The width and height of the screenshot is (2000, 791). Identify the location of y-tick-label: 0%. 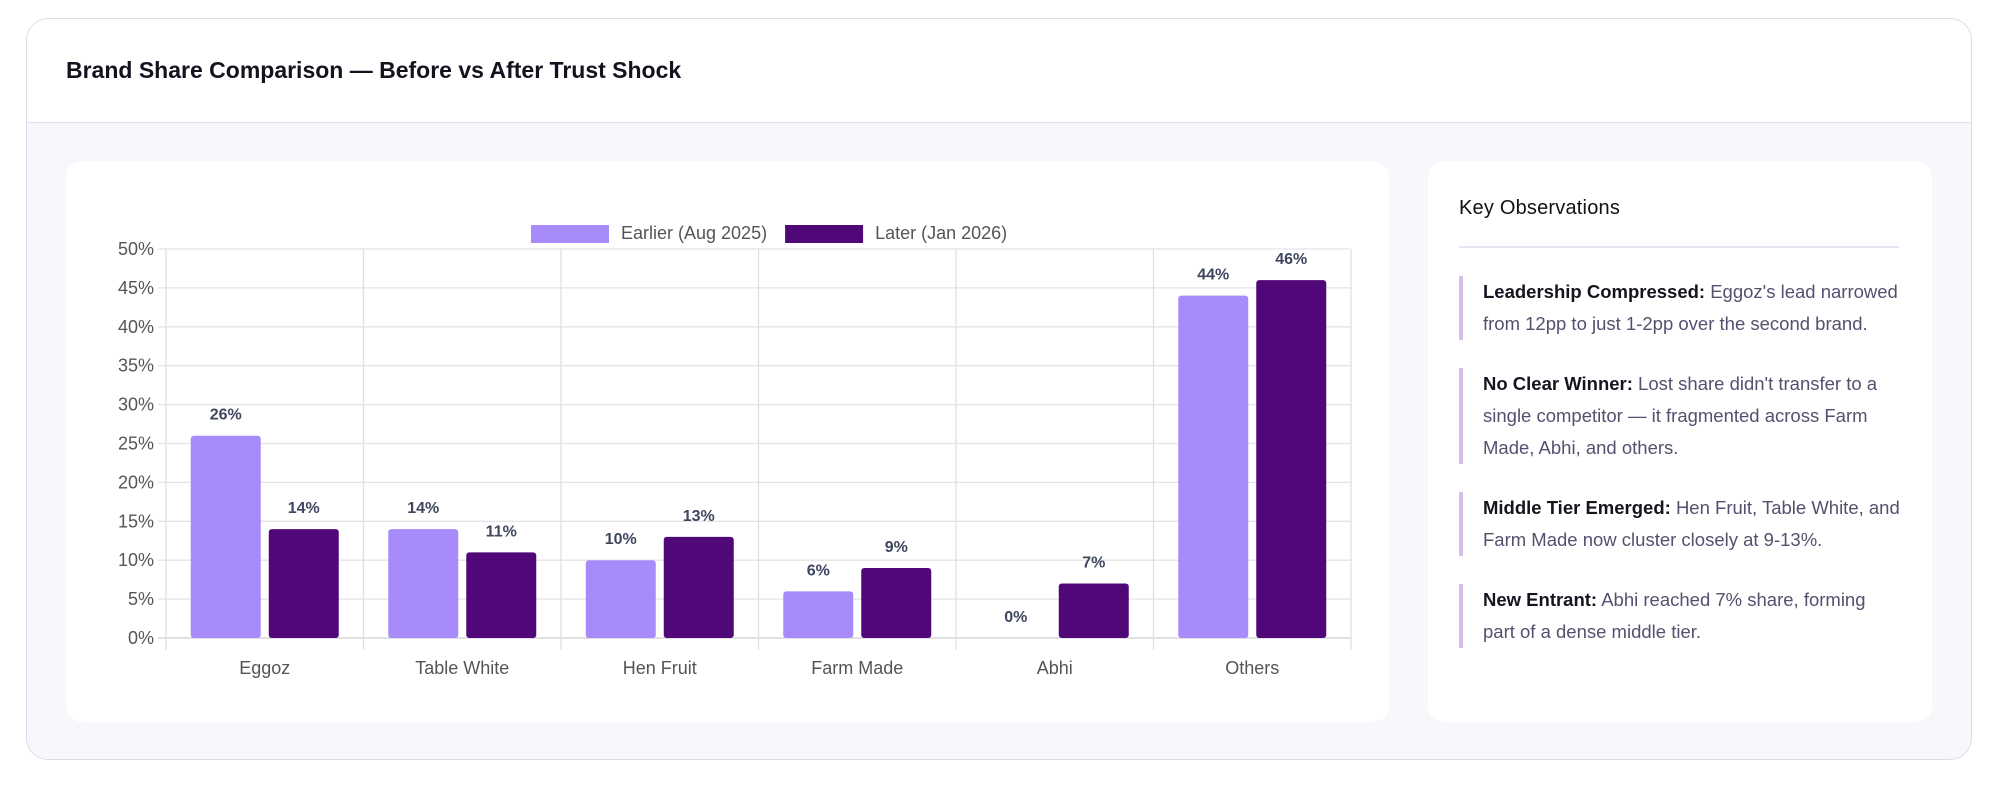
(141, 638).